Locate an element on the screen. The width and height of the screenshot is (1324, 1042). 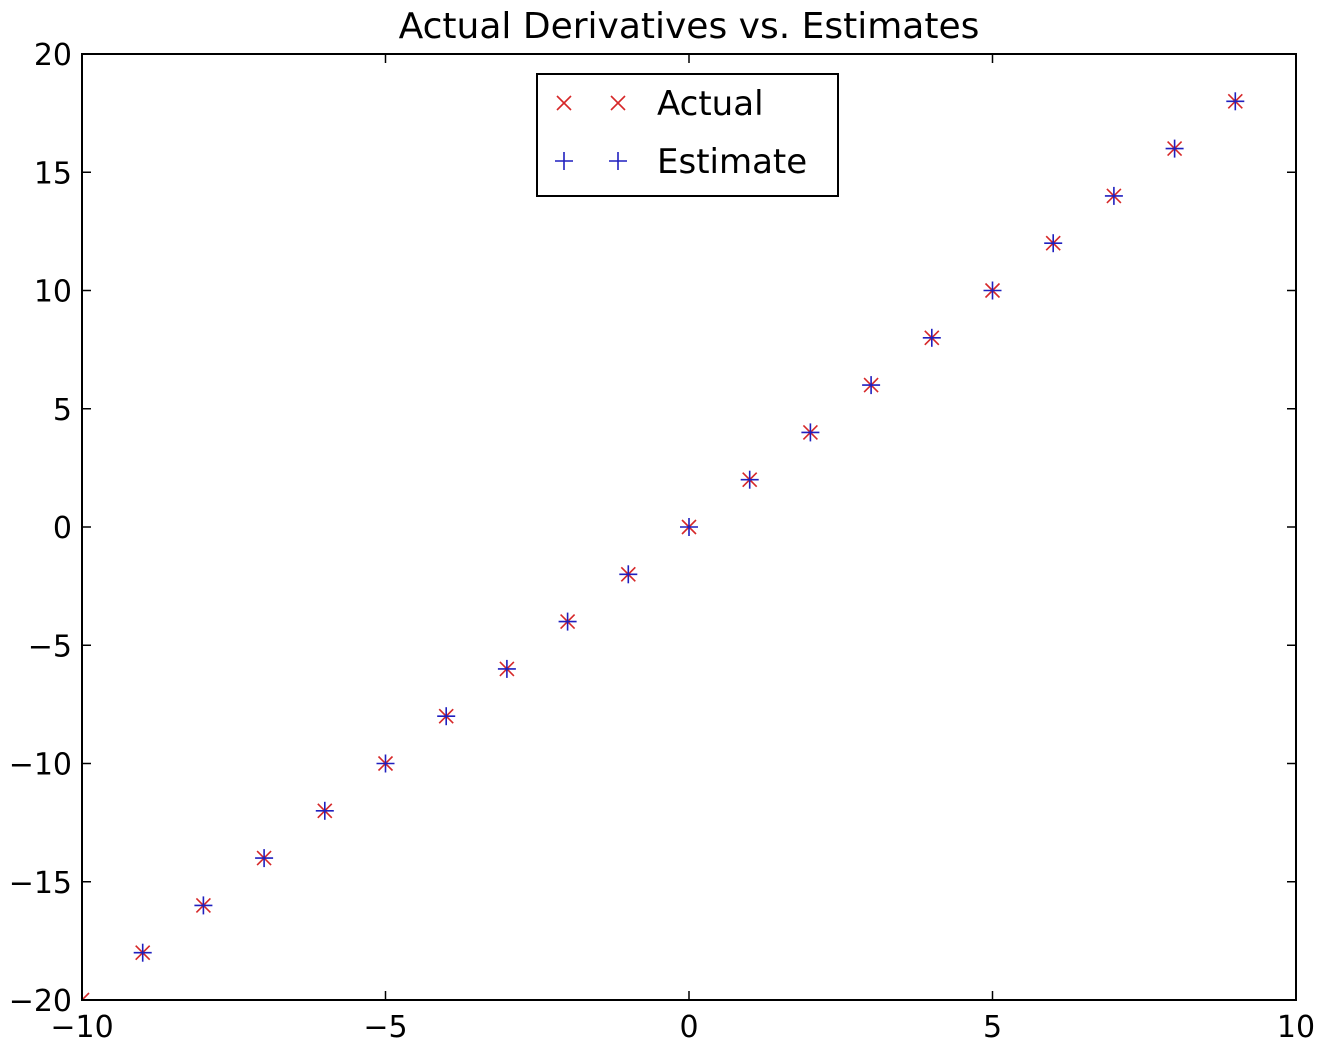
chart-legend: Actual Estimate is located at coordinates (687, 135).